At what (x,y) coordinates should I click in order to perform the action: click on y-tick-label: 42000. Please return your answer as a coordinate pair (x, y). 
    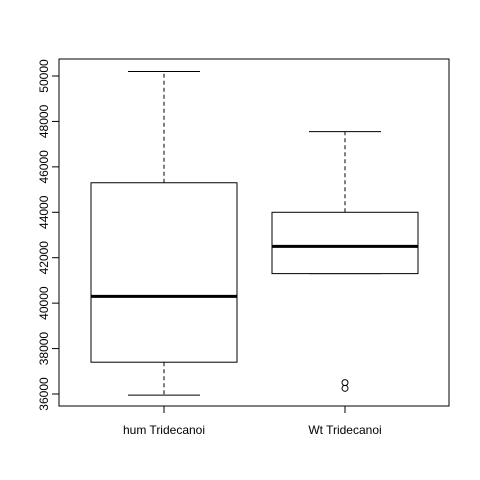
    Looking at the image, I should click on (44, 258).